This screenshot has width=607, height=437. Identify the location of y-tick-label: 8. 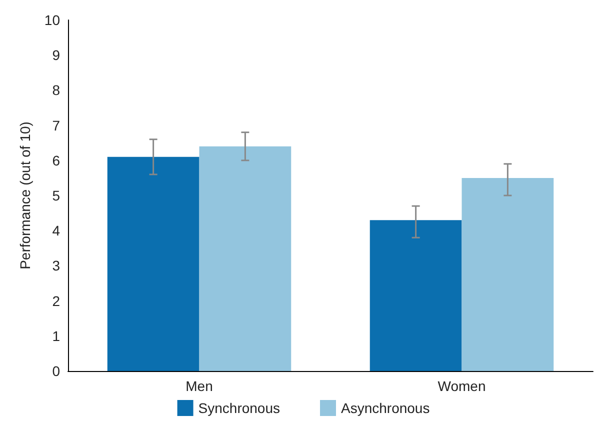
(56, 90).